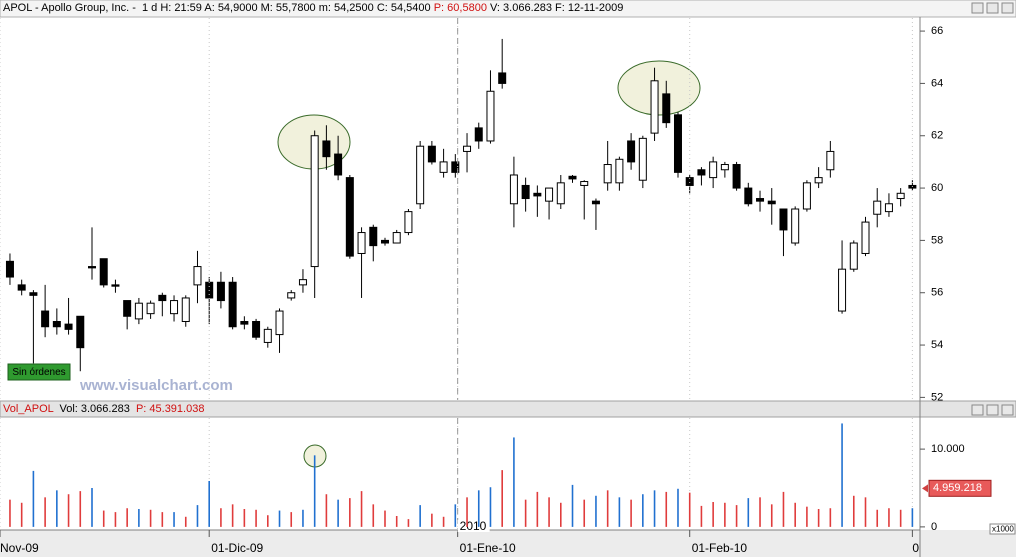 The image size is (1016, 557). I want to click on y-tick-label: 54, so click(937, 345).